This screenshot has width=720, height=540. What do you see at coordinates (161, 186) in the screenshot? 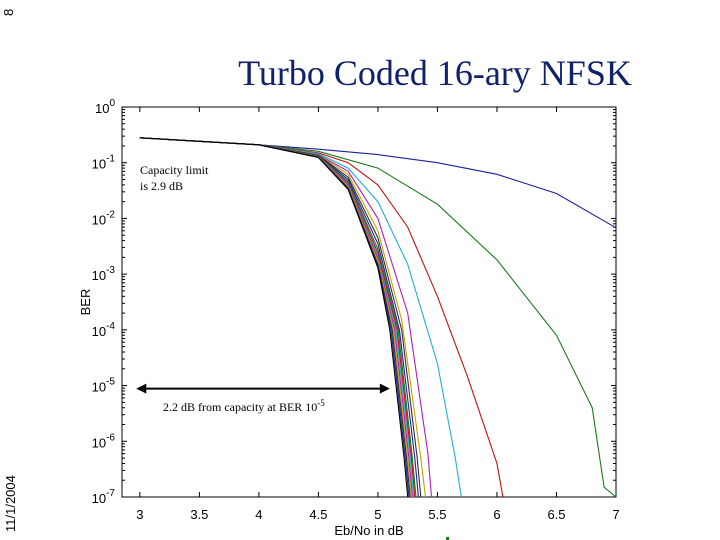
I see `capacity-annotation-line2: is 2.9 dB` at bounding box center [161, 186].